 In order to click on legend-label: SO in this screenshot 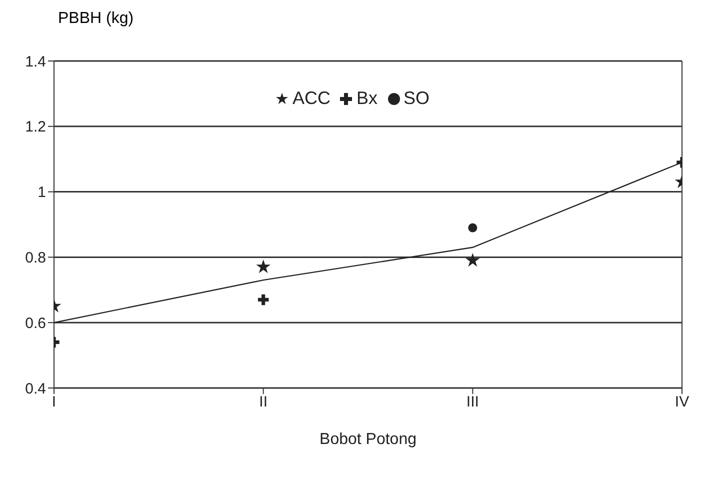, I will do `click(417, 98)`.